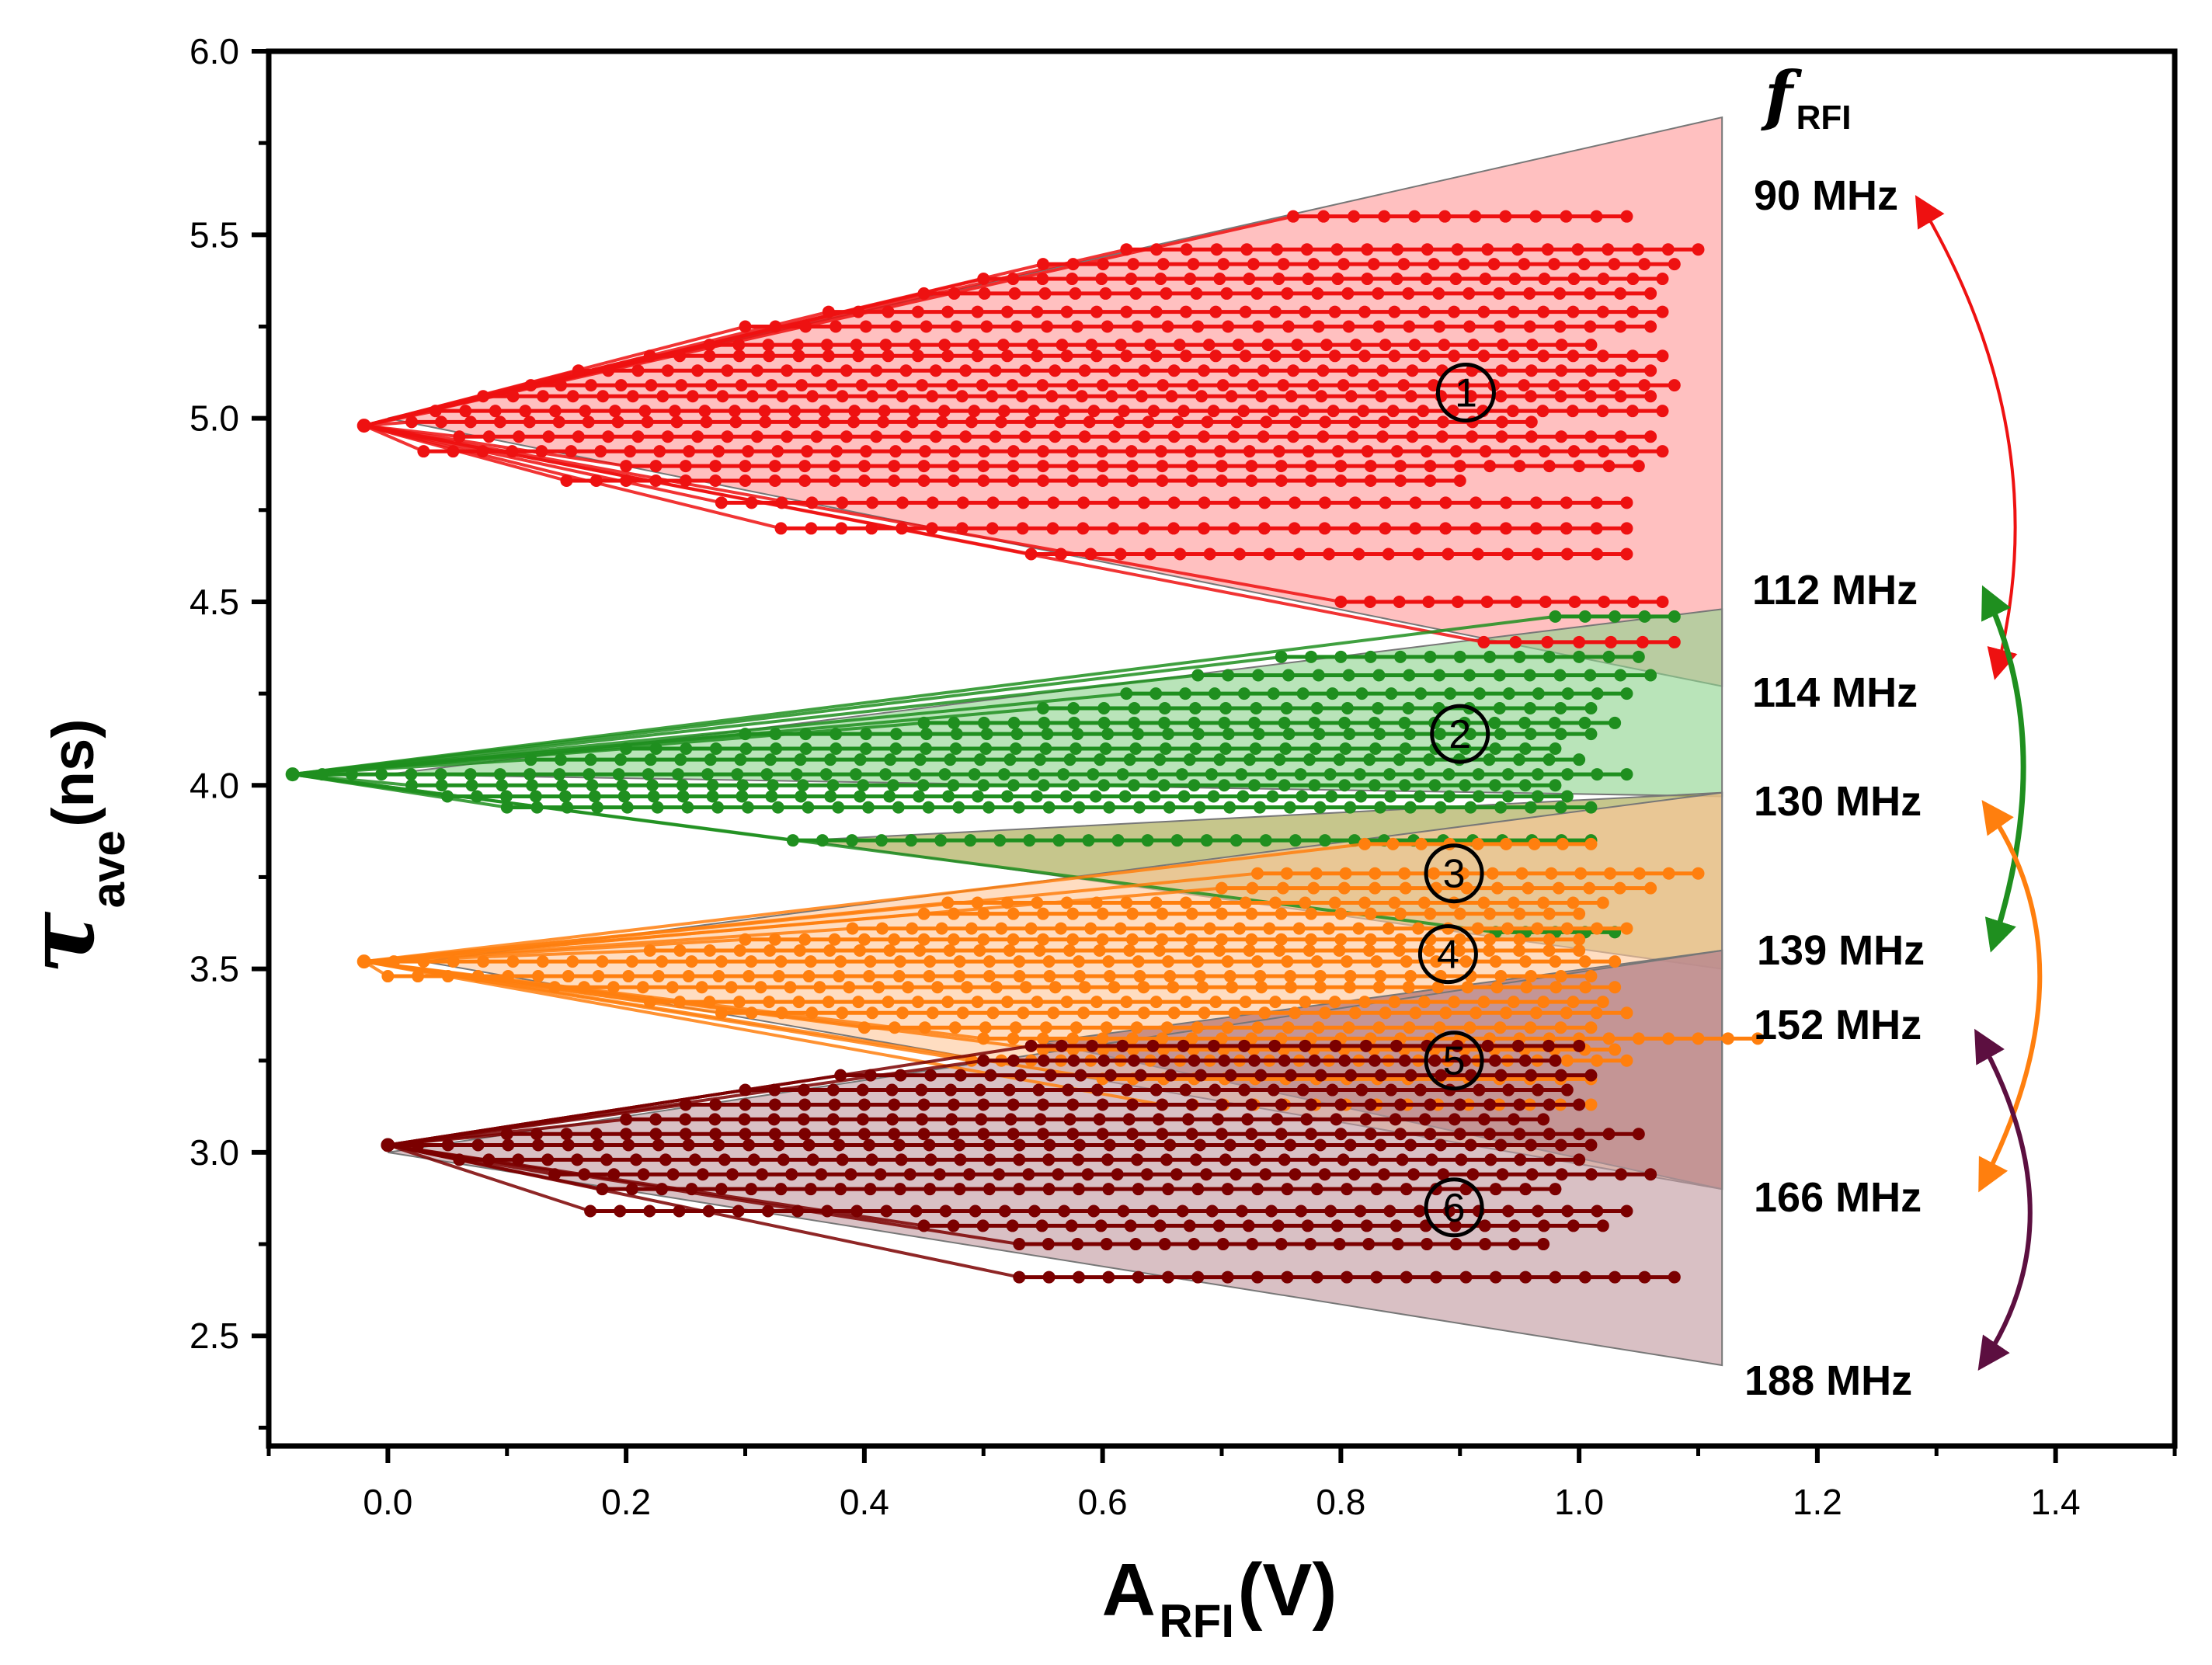 This screenshot has height=1665, width=2212. I want to click on series-green-fan-line, so click(745, 725).